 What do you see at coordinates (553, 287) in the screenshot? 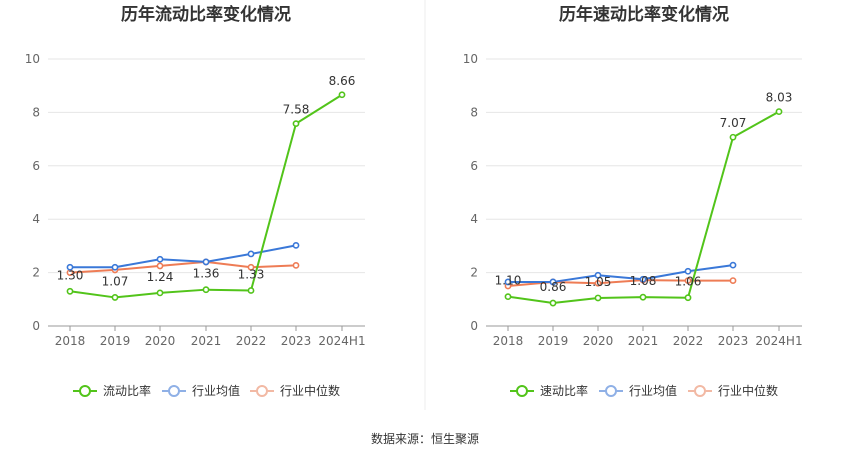
I see `data-label: 0.86` at bounding box center [553, 287].